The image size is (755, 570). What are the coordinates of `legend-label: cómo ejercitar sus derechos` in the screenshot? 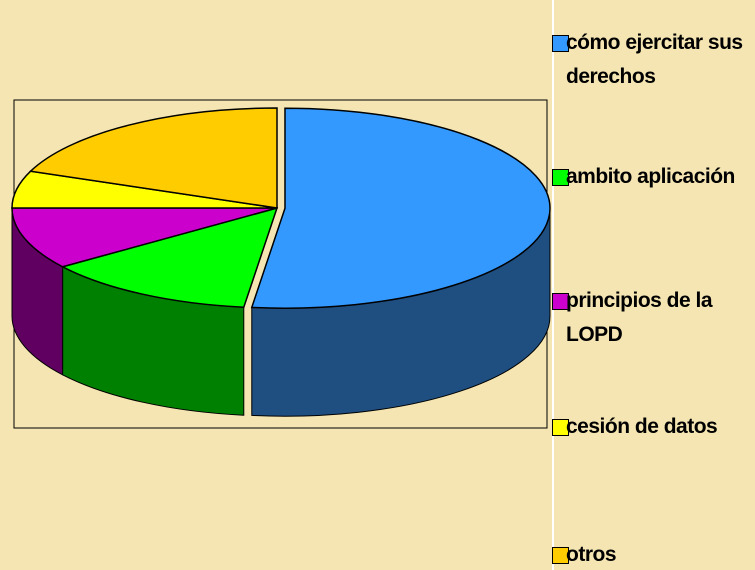 It's located at (654, 59).